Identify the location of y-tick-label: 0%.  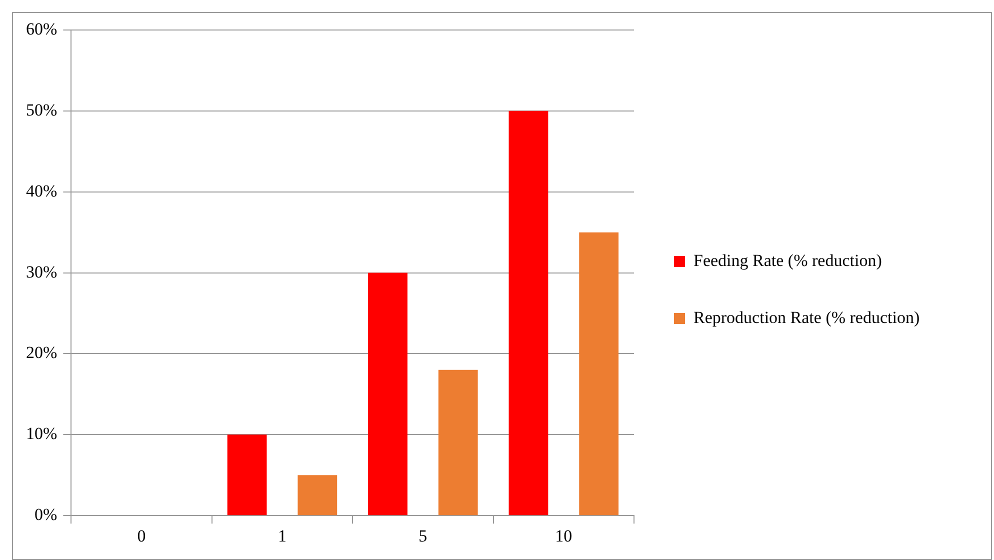
(46, 514).